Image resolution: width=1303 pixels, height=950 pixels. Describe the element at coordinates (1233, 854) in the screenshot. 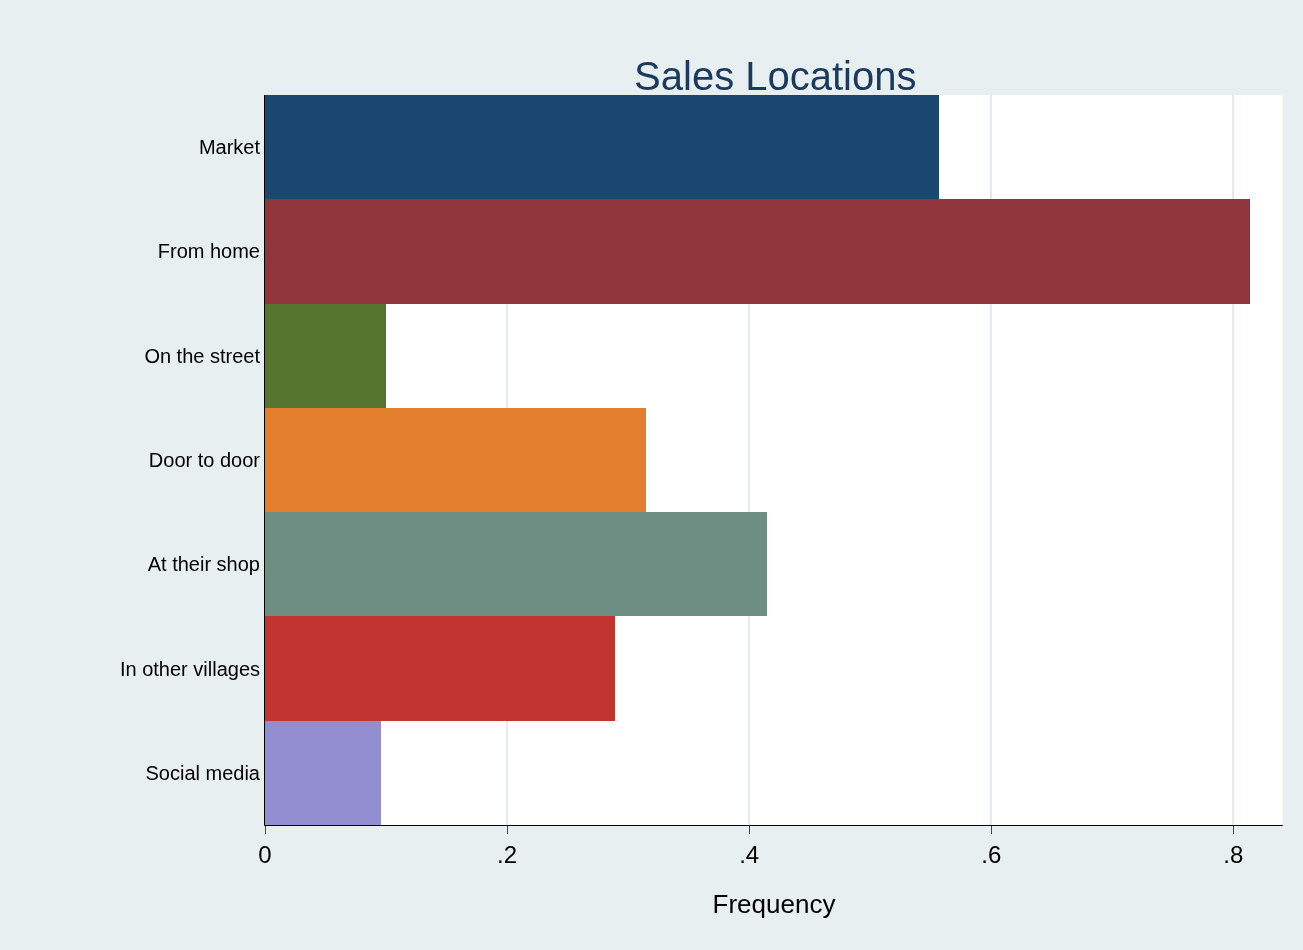

I see `x-tick-label: .8` at that location.